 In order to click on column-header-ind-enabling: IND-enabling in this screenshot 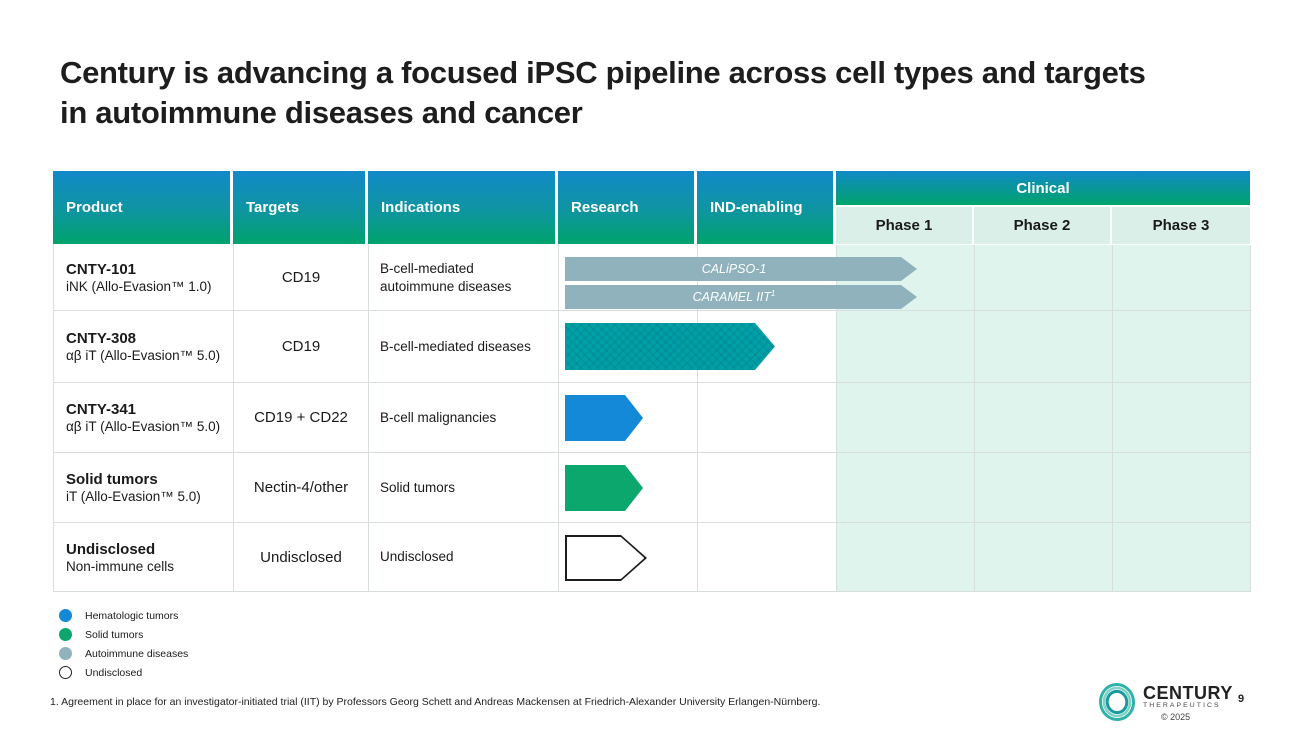, I will do `click(766, 207)`.